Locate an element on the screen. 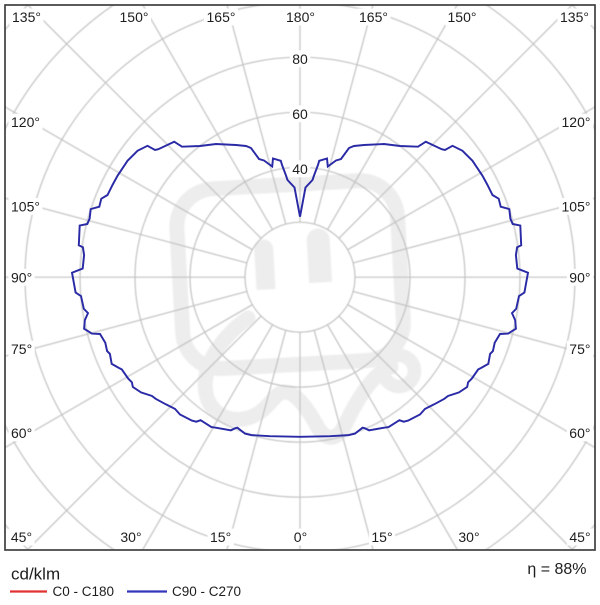 Image resolution: width=600 pixels, height=605 pixels. svg-text: 40 is located at coordinates (300, 169).